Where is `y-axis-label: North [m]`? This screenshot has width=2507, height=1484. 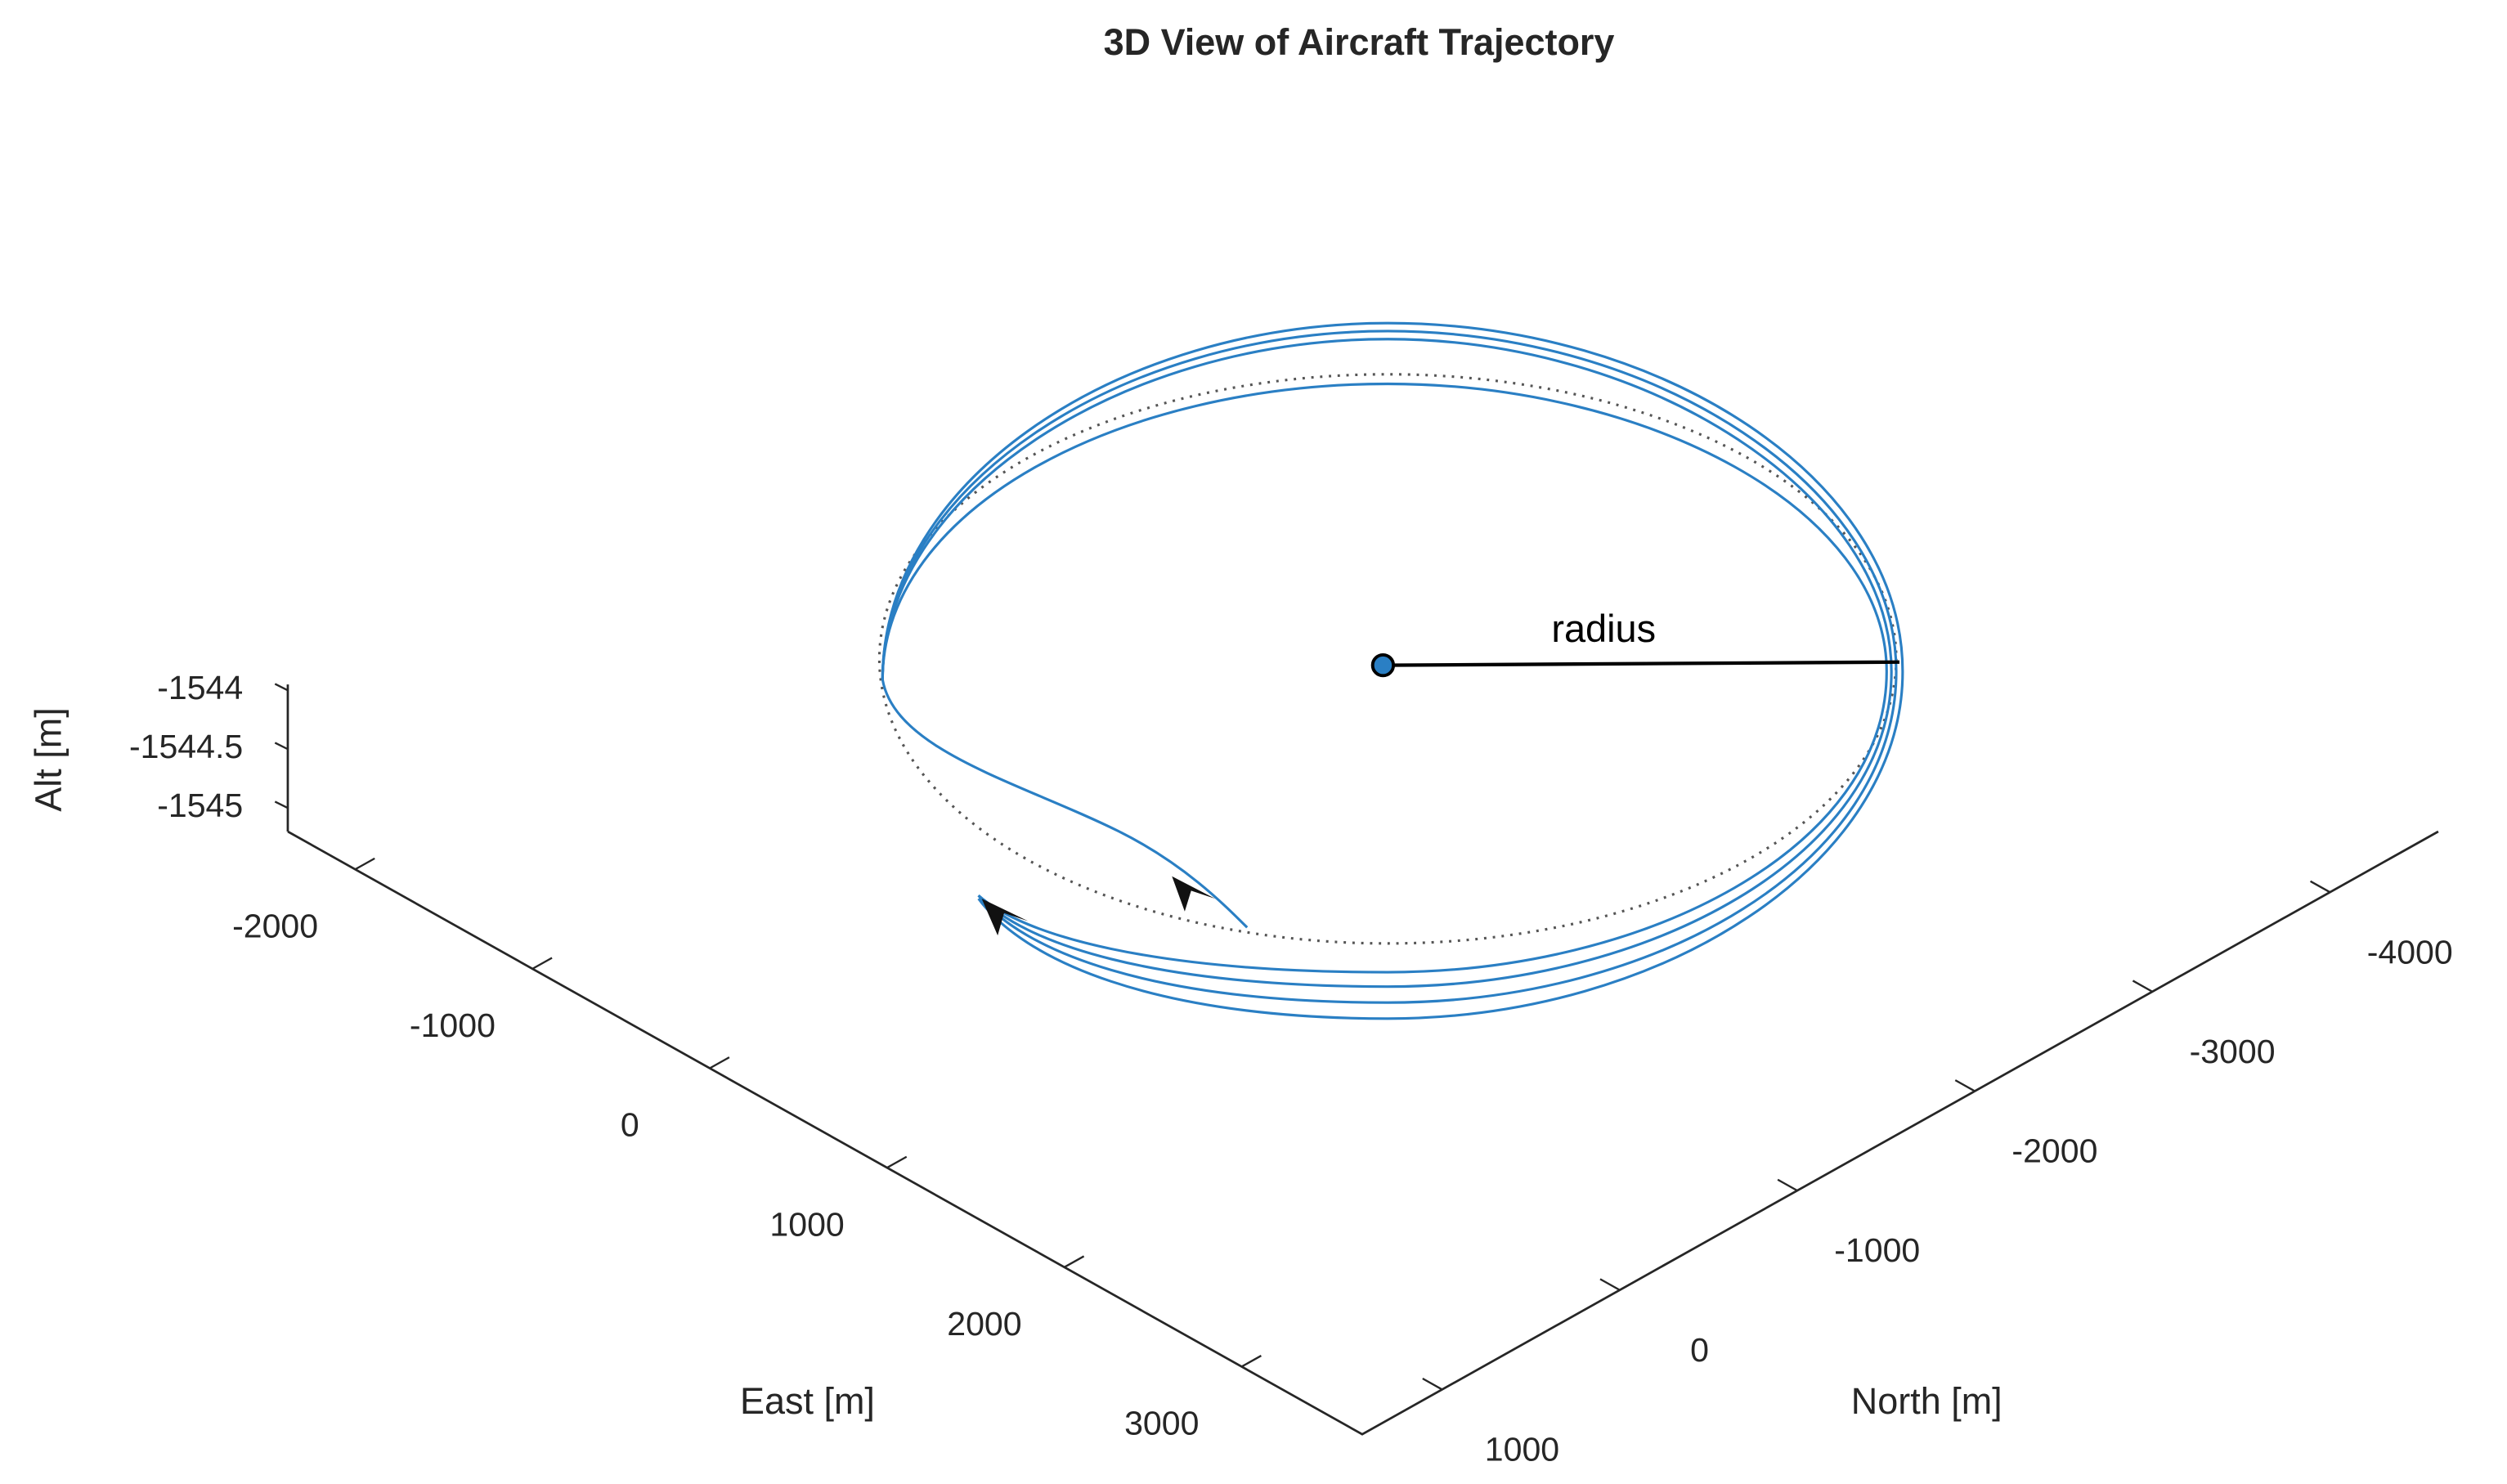
y-axis-label: North [m] is located at coordinates (1927, 1401).